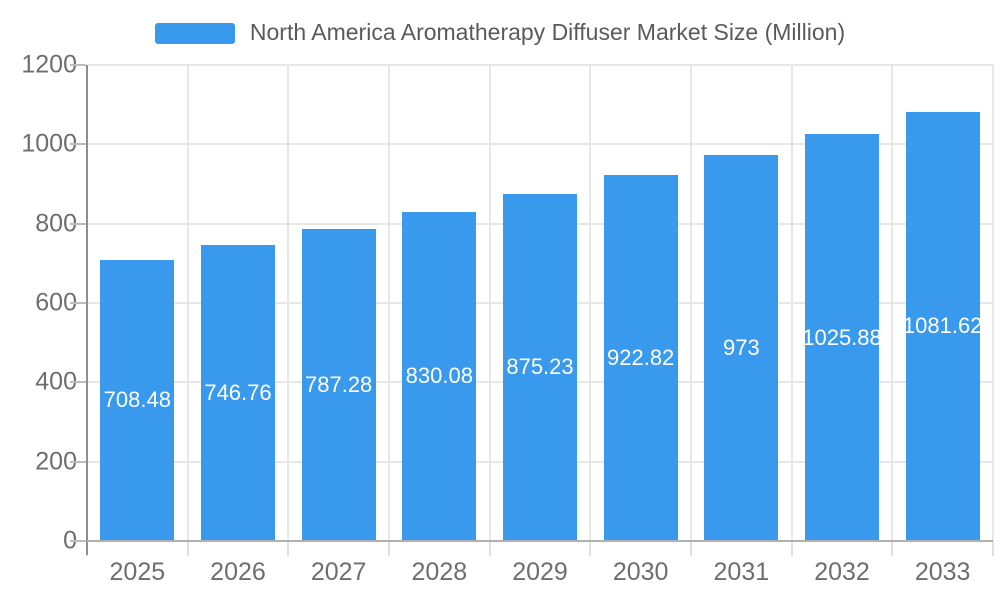 This screenshot has width=1000, height=600. Describe the element at coordinates (439, 572) in the screenshot. I see `x-tick-label: 2028` at that location.